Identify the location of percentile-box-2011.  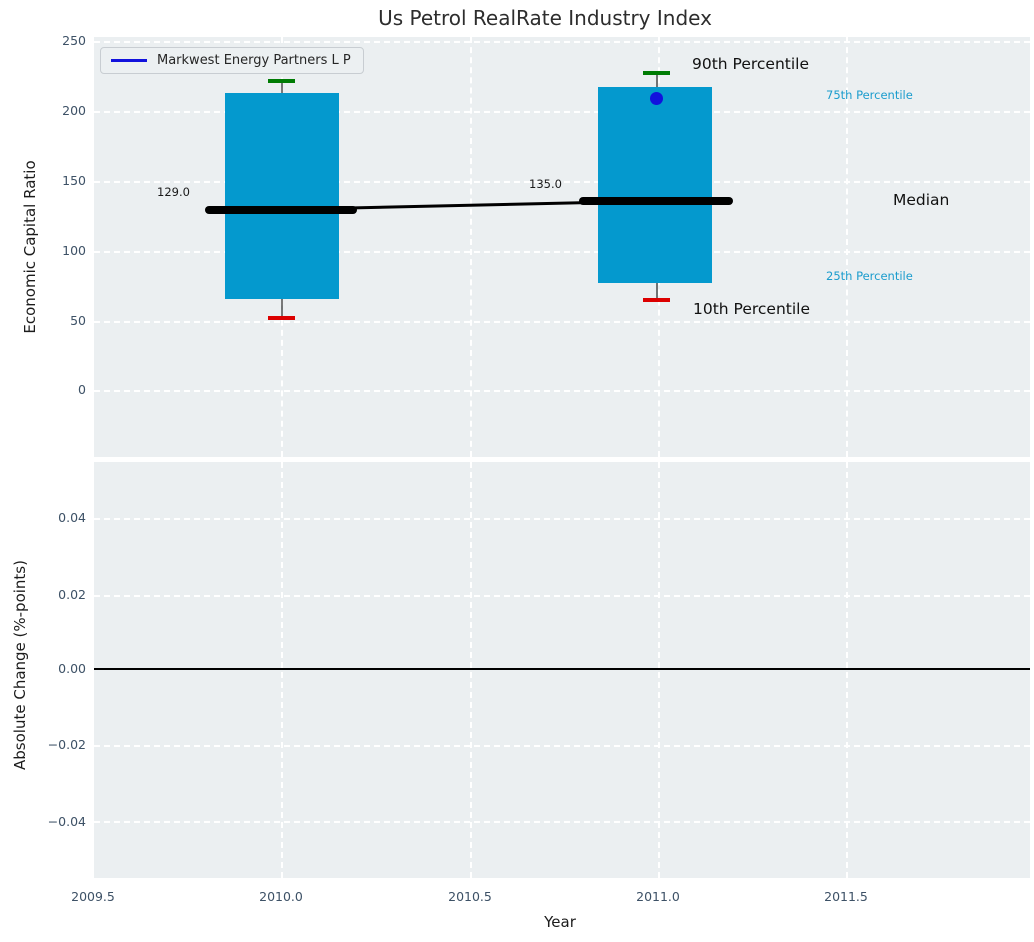
(655, 185).